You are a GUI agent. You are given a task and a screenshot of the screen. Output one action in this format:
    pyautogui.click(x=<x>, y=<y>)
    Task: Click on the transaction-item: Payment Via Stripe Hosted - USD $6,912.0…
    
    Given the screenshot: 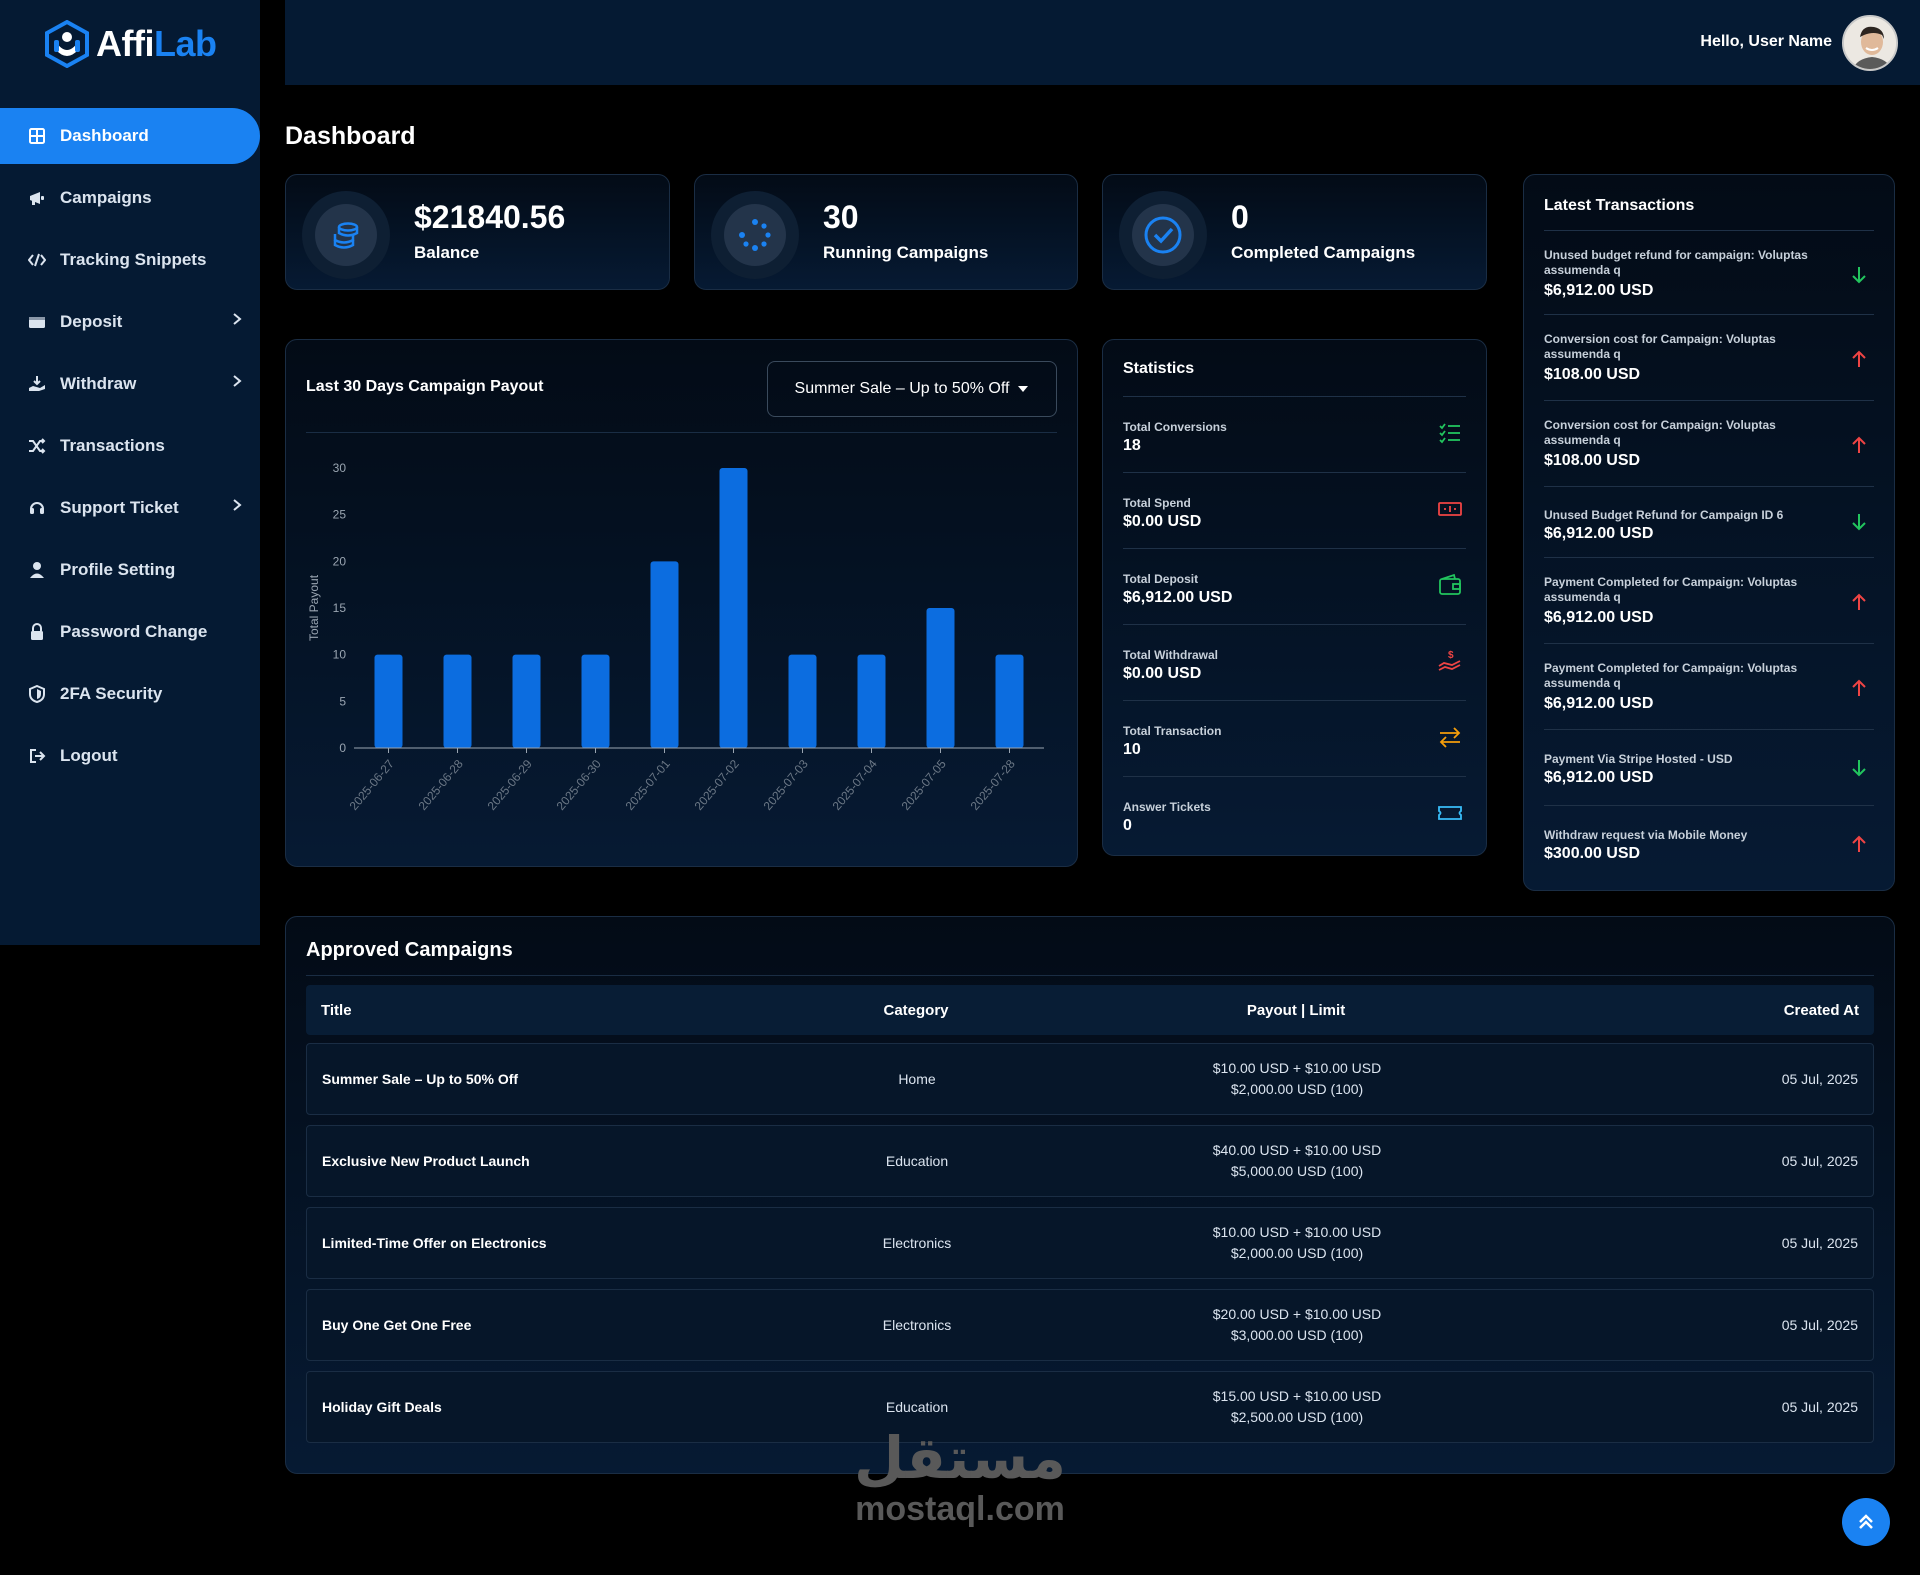 What is the action you would take?
    pyautogui.click(x=1709, y=767)
    